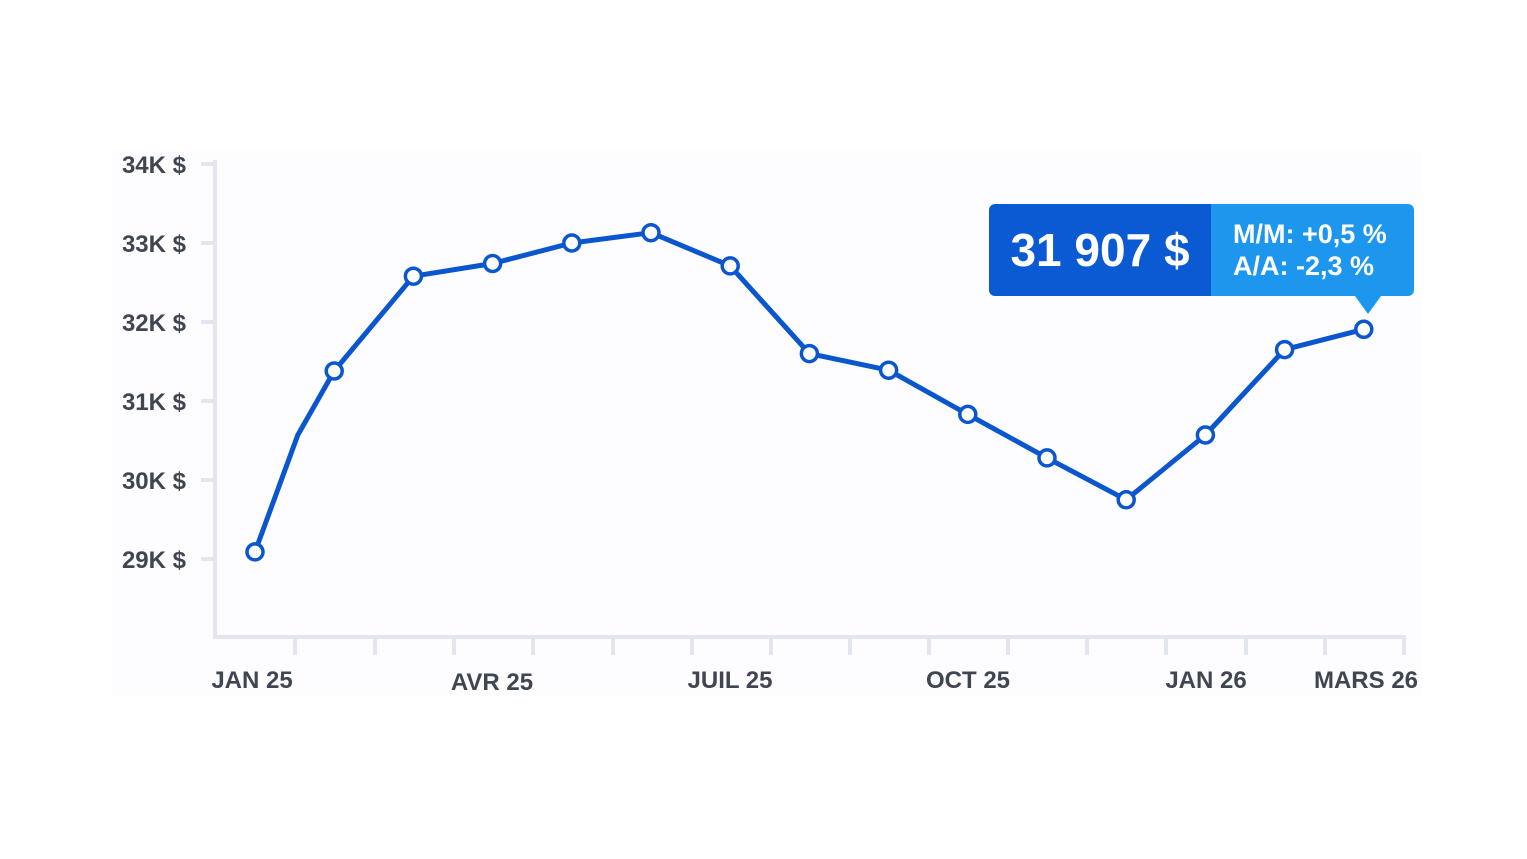 The width and height of the screenshot is (1527, 859). I want to click on tooltip-mom: M/M: +0,5 %, so click(1310, 234).